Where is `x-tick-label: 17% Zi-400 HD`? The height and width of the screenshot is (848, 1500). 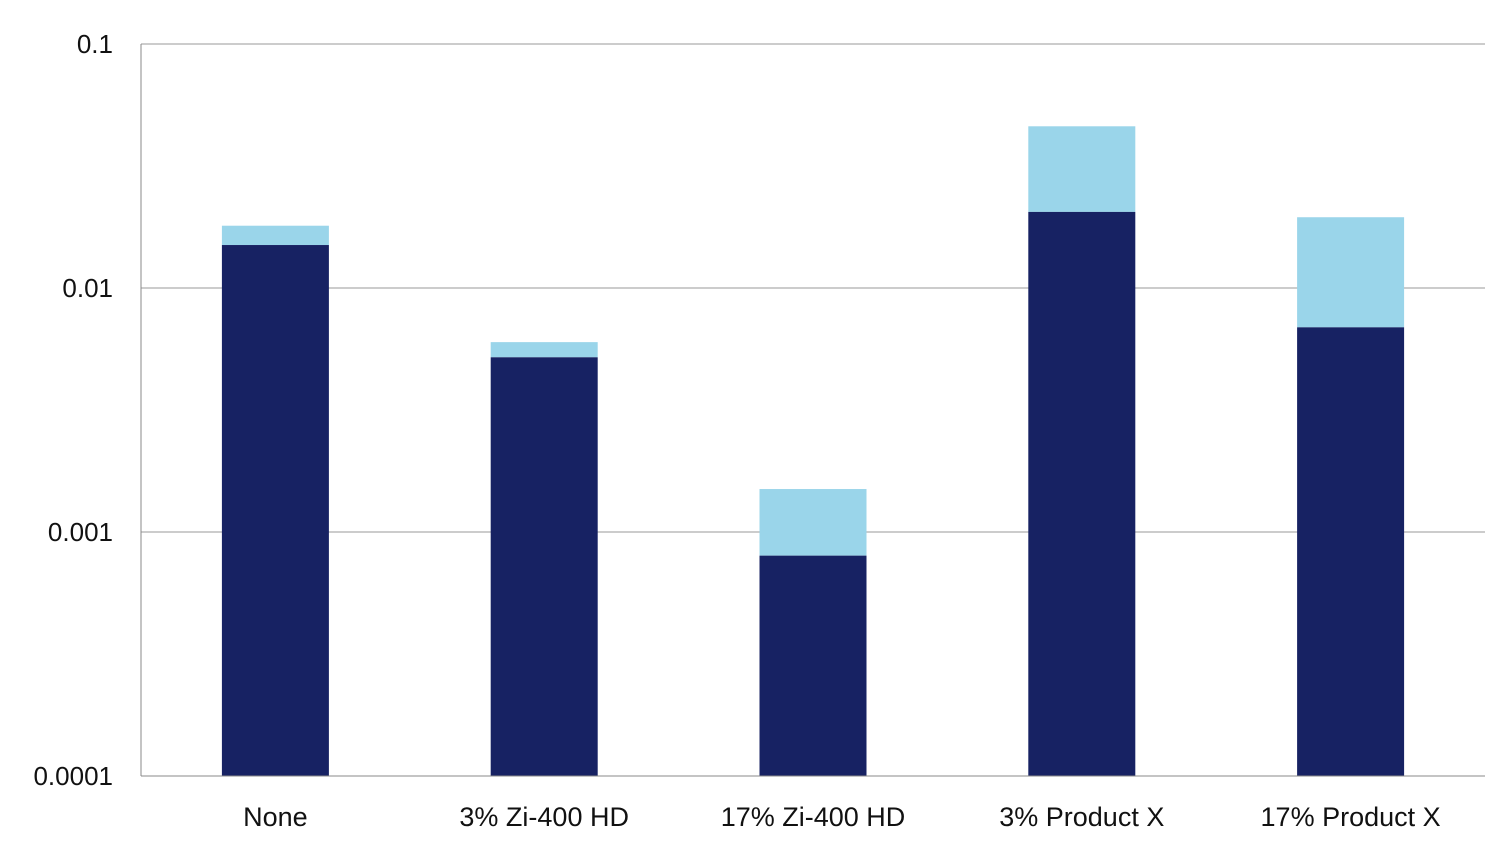
x-tick-label: 17% Zi-400 HD is located at coordinates (813, 817).